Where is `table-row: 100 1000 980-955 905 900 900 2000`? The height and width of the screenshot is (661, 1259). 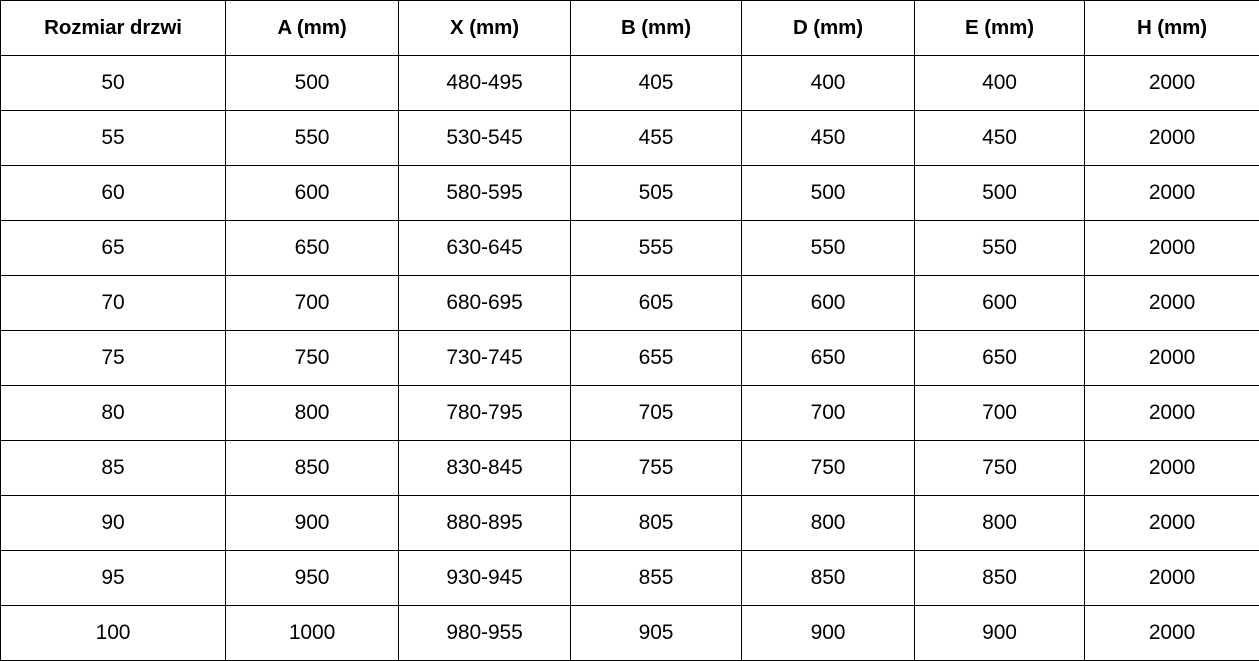 table-row: 100 1000 980-955 905 900 900 2000 is located at coordinates (630, 633).